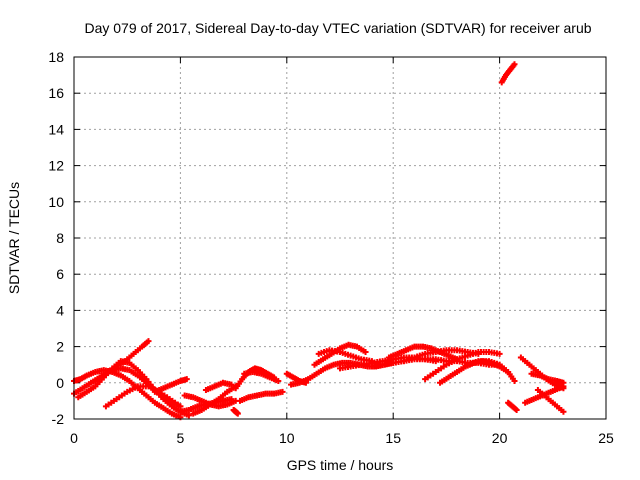  I want to click on x-tick-label: 25, so click(606, 438).